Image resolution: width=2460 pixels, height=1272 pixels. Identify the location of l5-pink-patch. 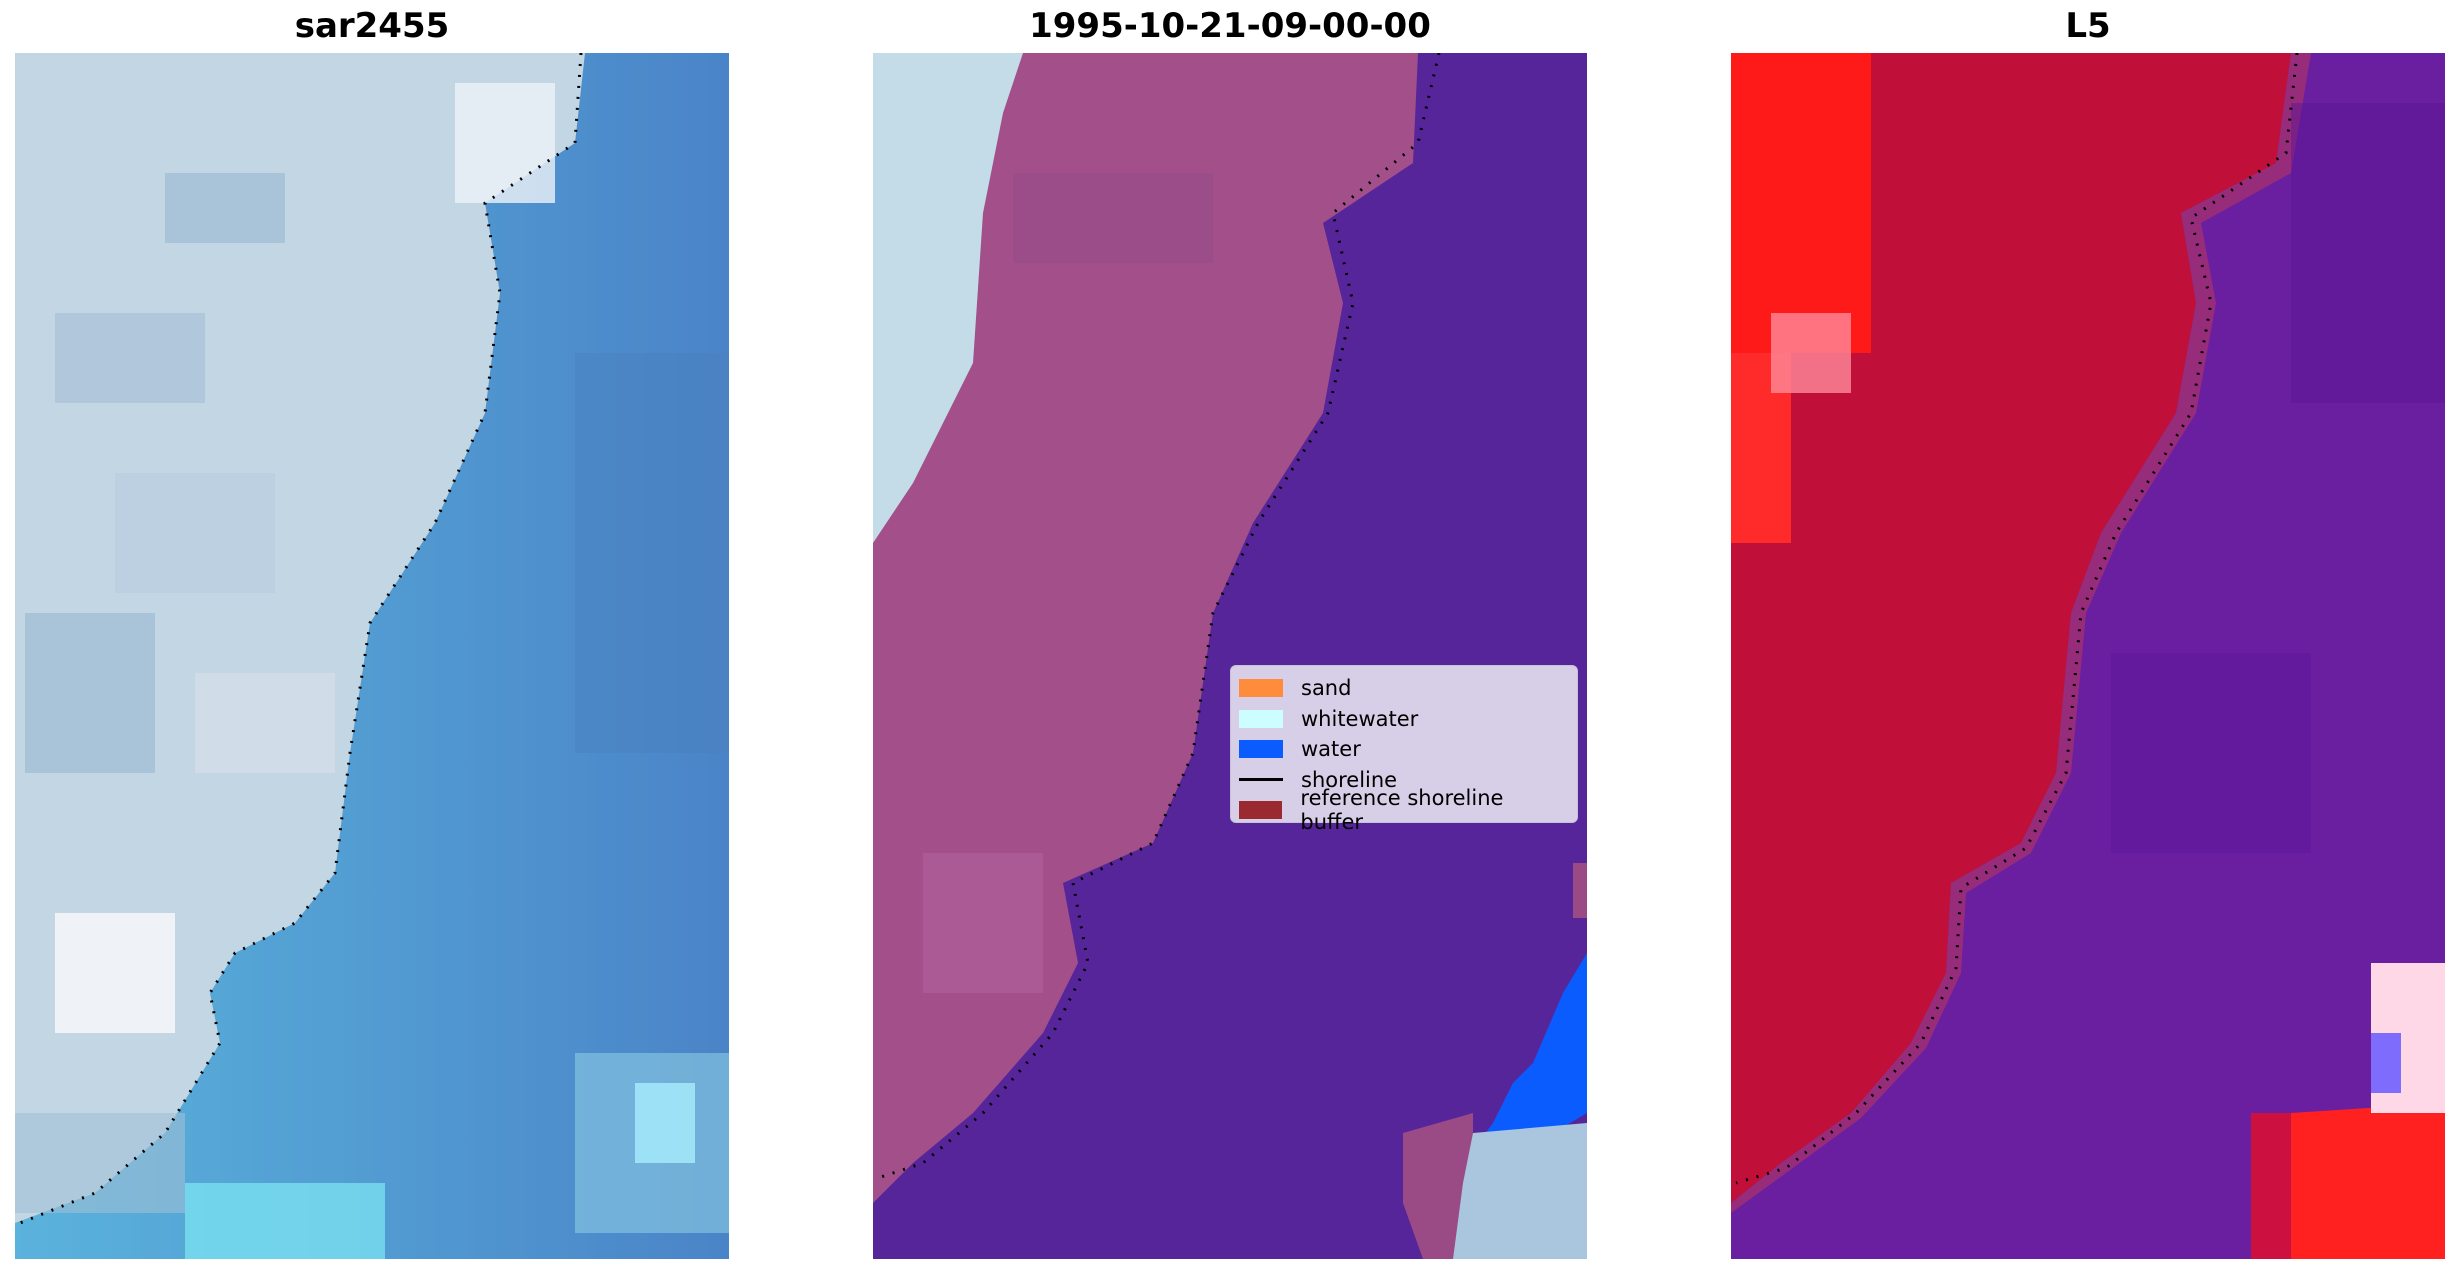
(1811, 353).